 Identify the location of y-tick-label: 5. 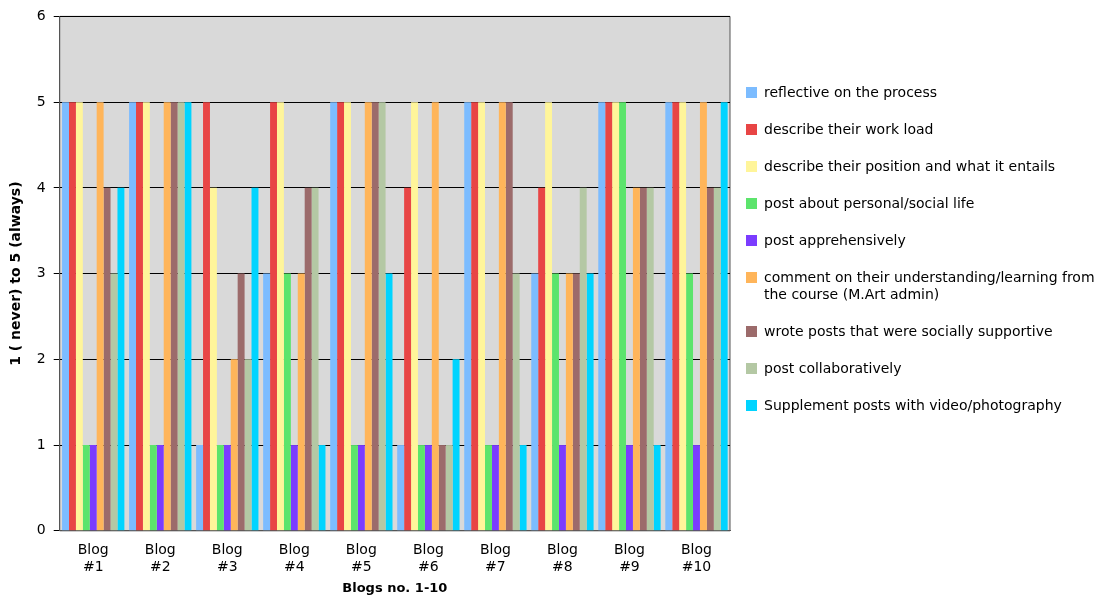
(41, 100).